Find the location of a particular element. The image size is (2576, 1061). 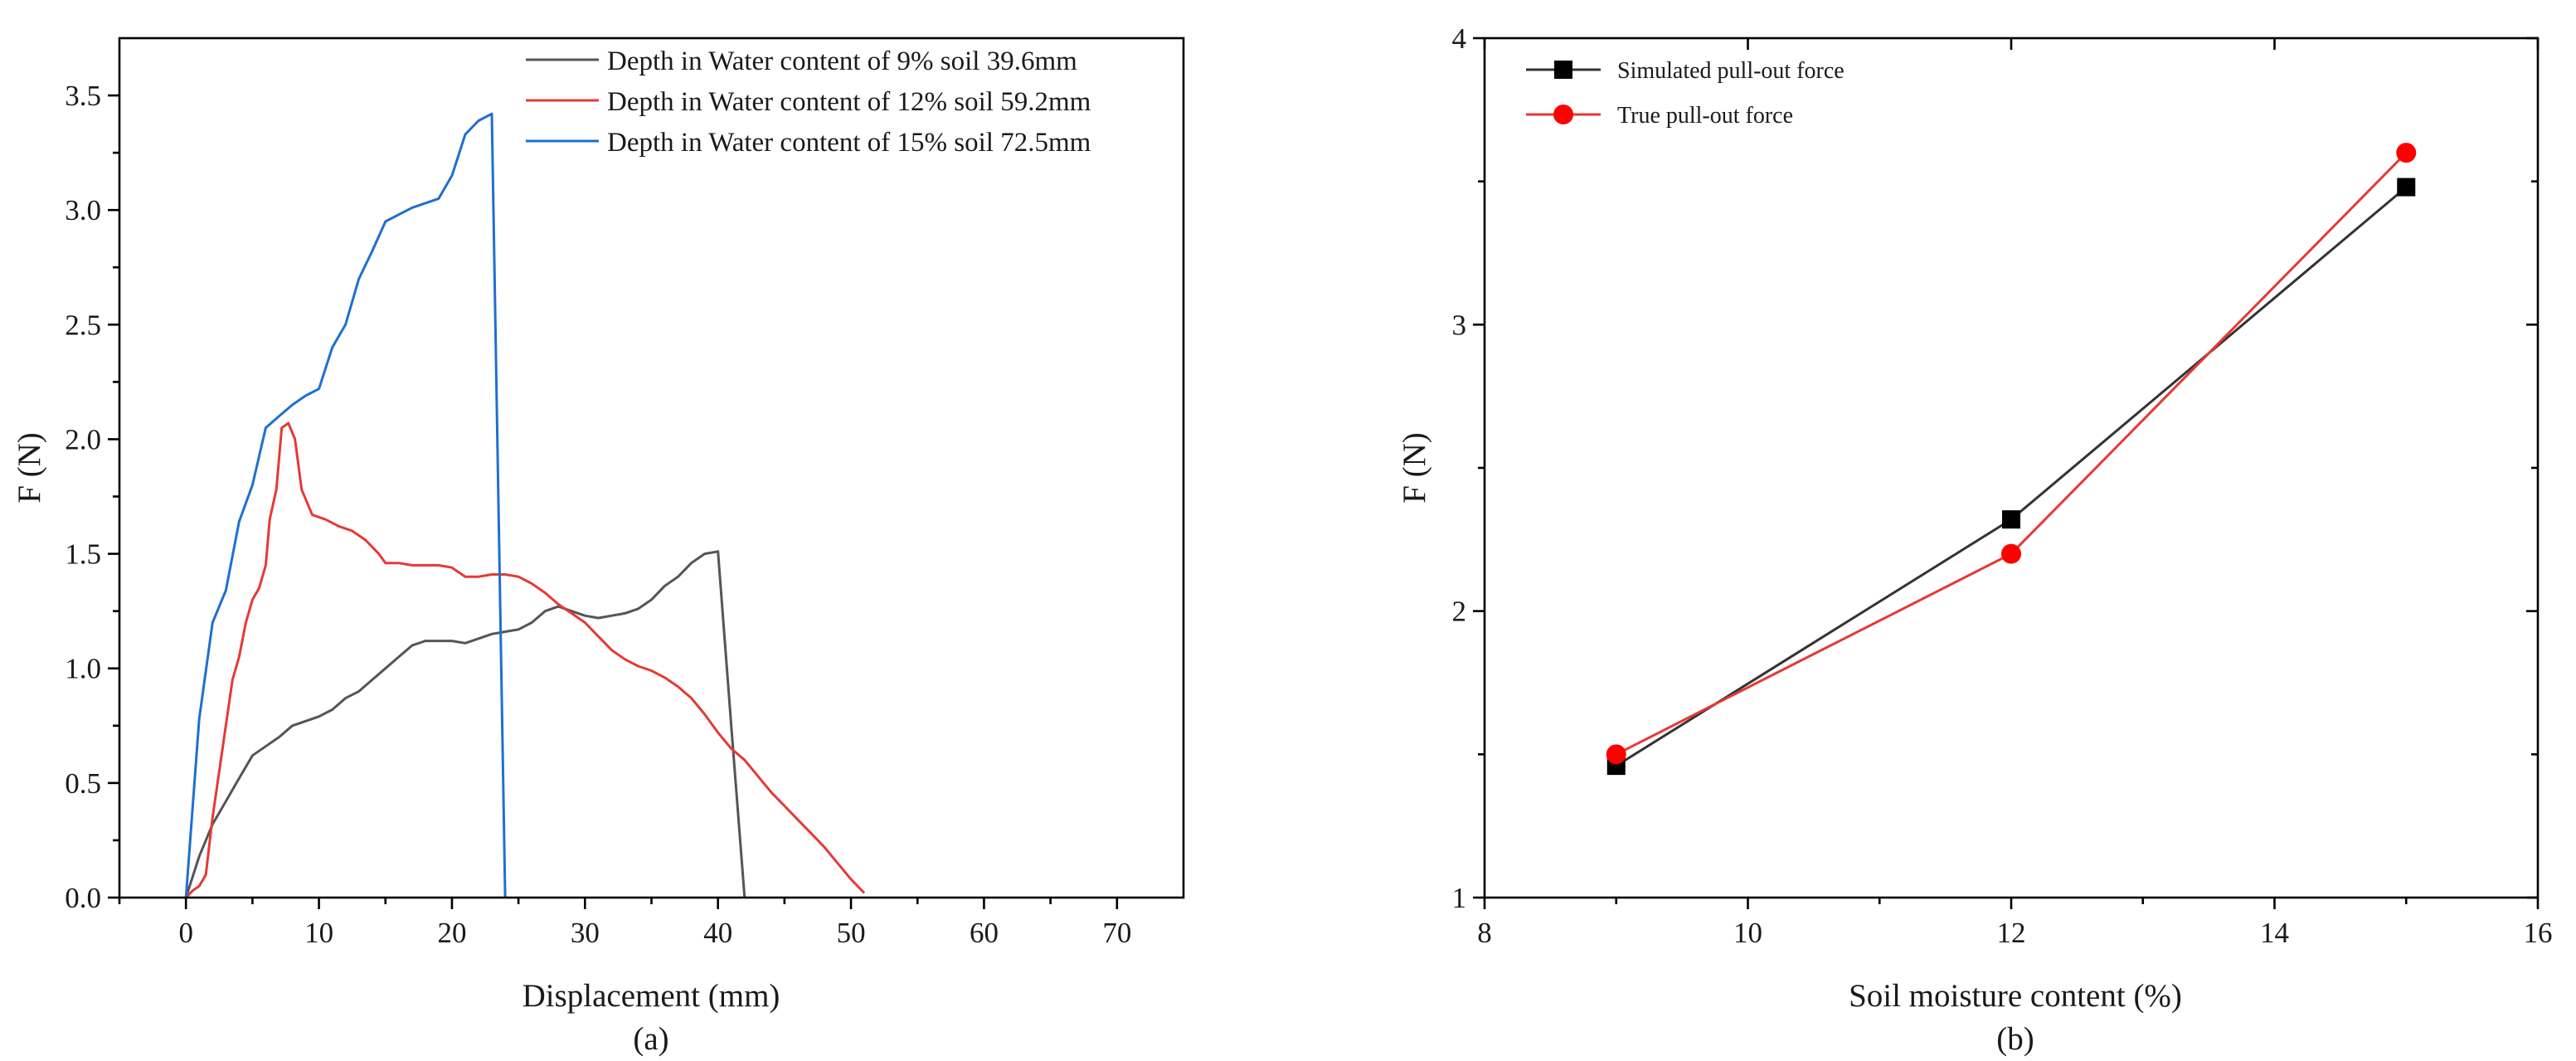

panel-a-x-tick-label: 20 is located at coordinates (452, 933).